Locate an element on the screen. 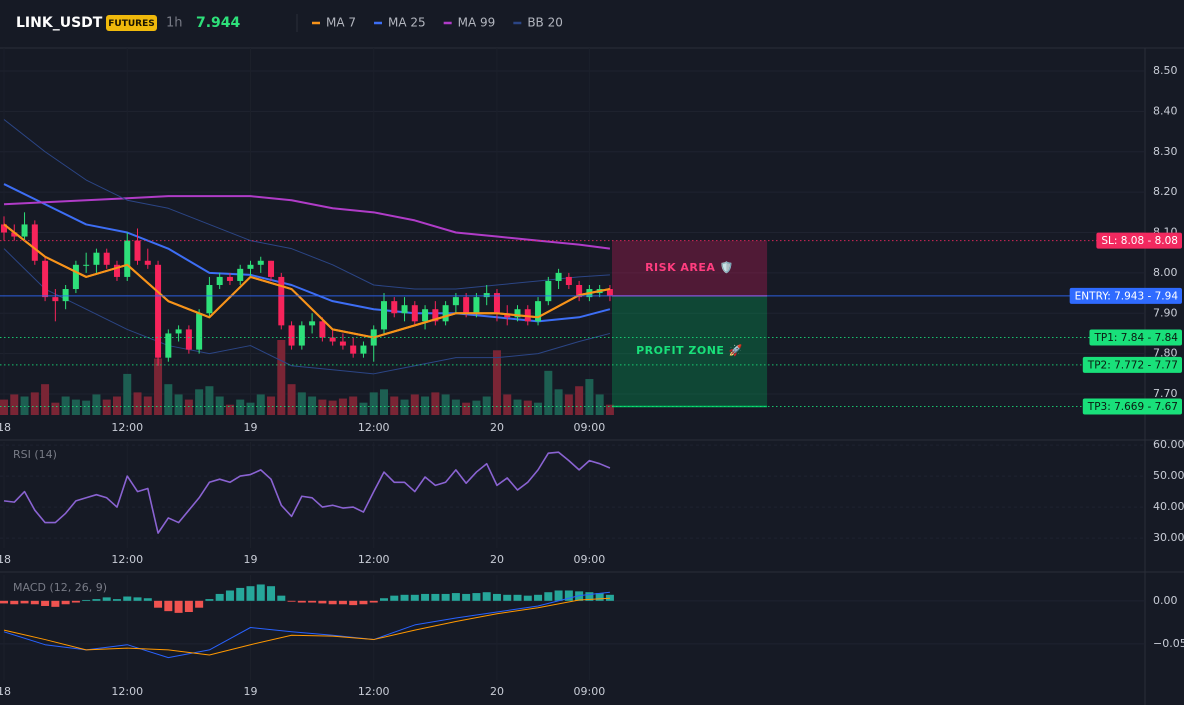  legend-label: MA 25 is located at coordinates (407, 23).